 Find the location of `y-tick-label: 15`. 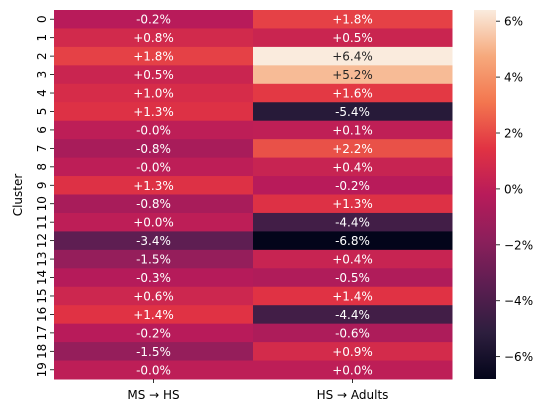

y-tick-label: 15 is located at coordinates (42, 295).